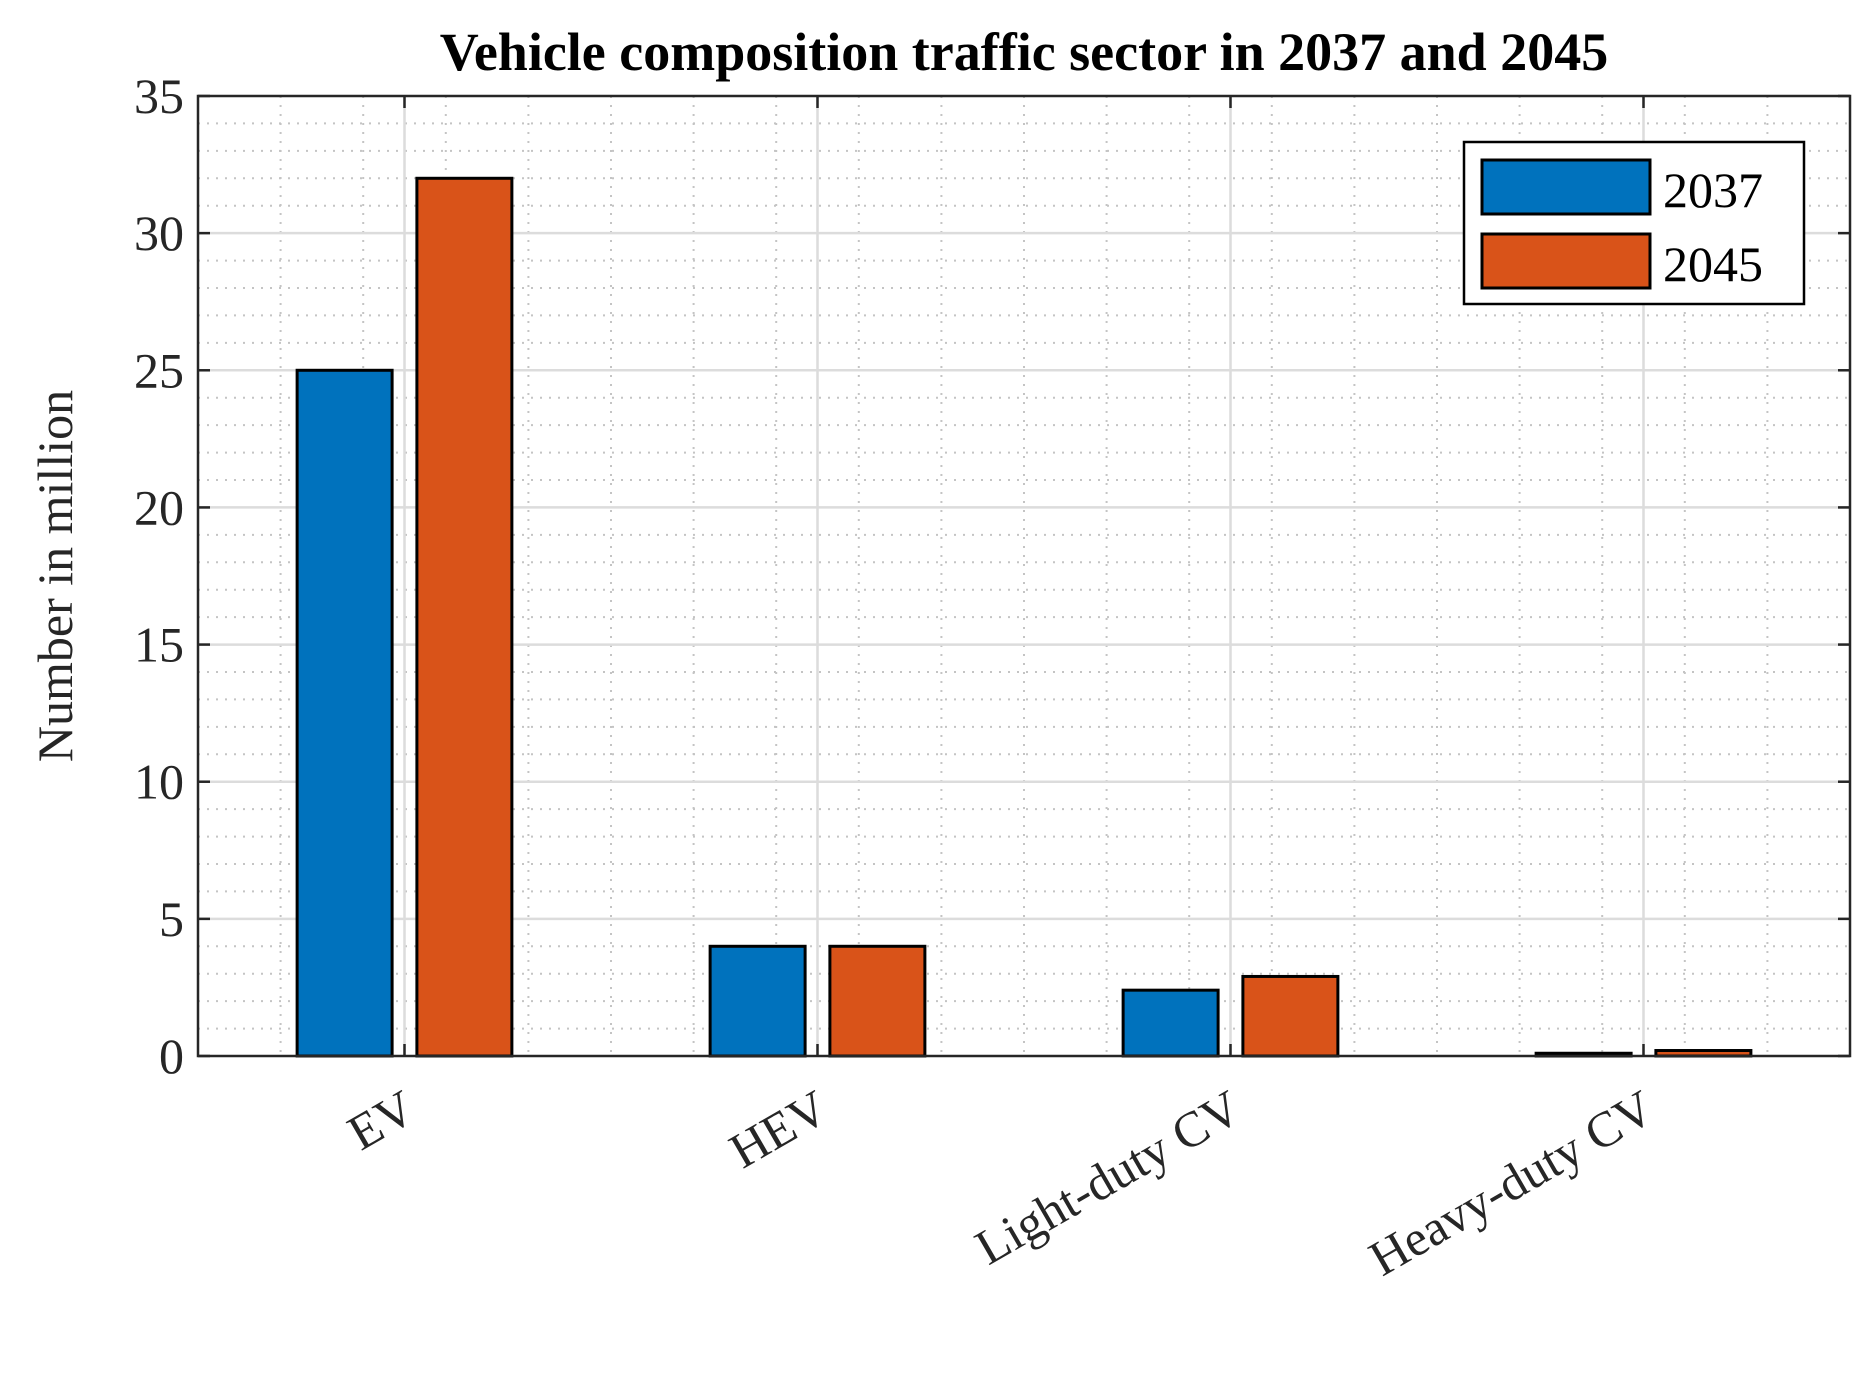 This screenshot has height=1373, width=1872. Describe the element at coordinates (1713, 190) in the screenshot. I see `legend-label-2037: 2037` at that location.